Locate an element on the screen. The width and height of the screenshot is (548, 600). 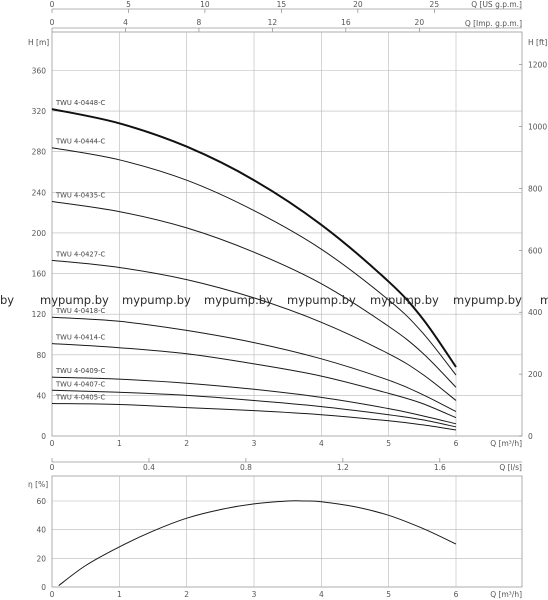
flow-ls-axis: Q [l/s] 0 0.4 0.8 1.2 1.6 is located at coordinates (286, 465).